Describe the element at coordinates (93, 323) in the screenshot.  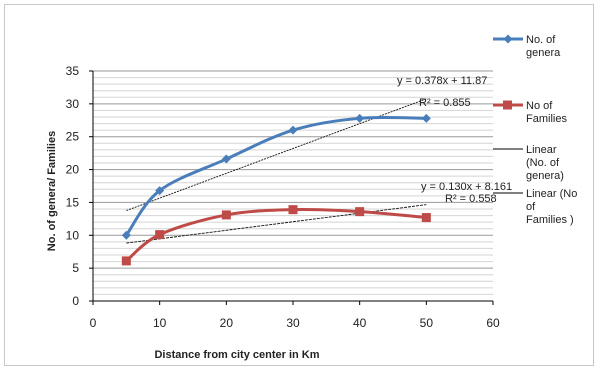
I see `x-tick-label: 0` at that location.